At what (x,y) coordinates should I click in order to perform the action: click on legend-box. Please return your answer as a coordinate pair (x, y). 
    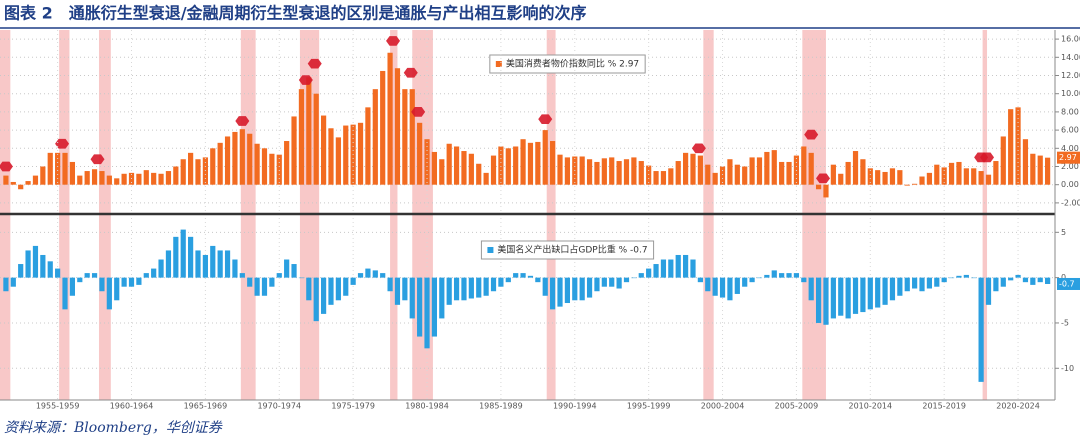
    Looking at the image, I should click on (567, 250).